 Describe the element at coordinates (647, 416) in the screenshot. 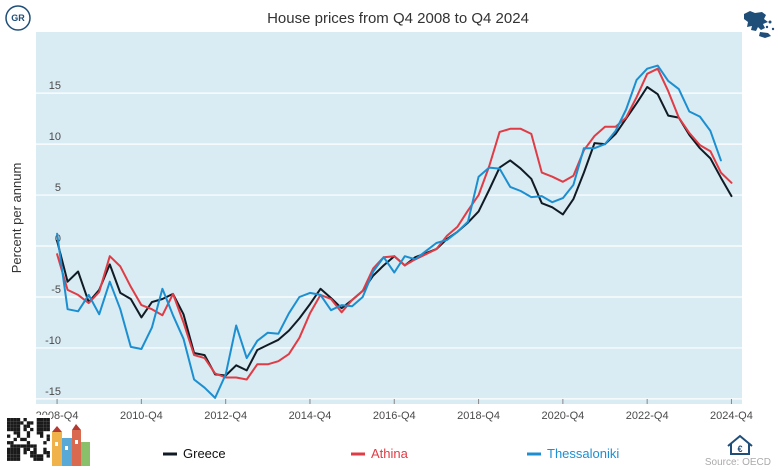

I see `x-tick-label: 2022-Q4` at that location.